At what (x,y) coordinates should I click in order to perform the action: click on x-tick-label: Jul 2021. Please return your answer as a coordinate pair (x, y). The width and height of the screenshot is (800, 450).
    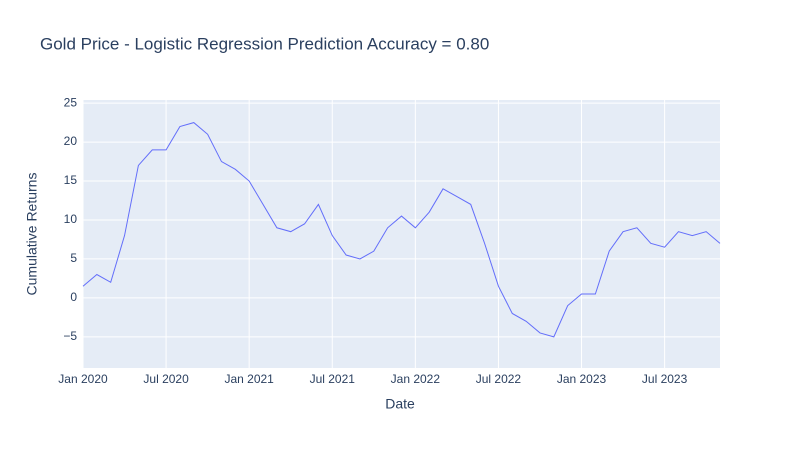
    Looking at the image, I should click on (333, 379).